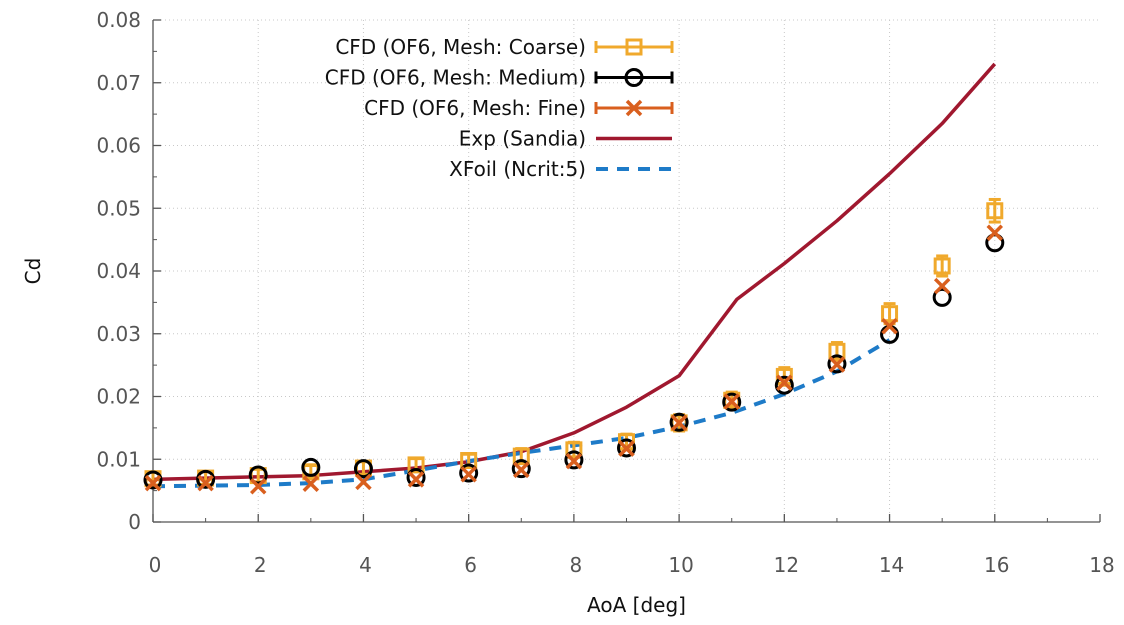  I want to click on y-tick-label: 0.06, so click(118, 146).